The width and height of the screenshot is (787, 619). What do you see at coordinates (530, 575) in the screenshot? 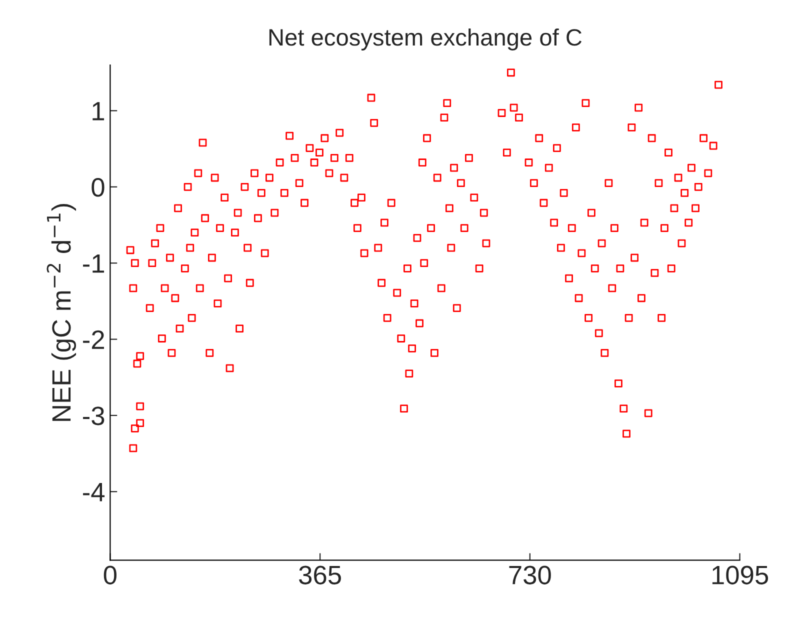
I see `x-tick-label: 730` at bounding box center [530, 575].